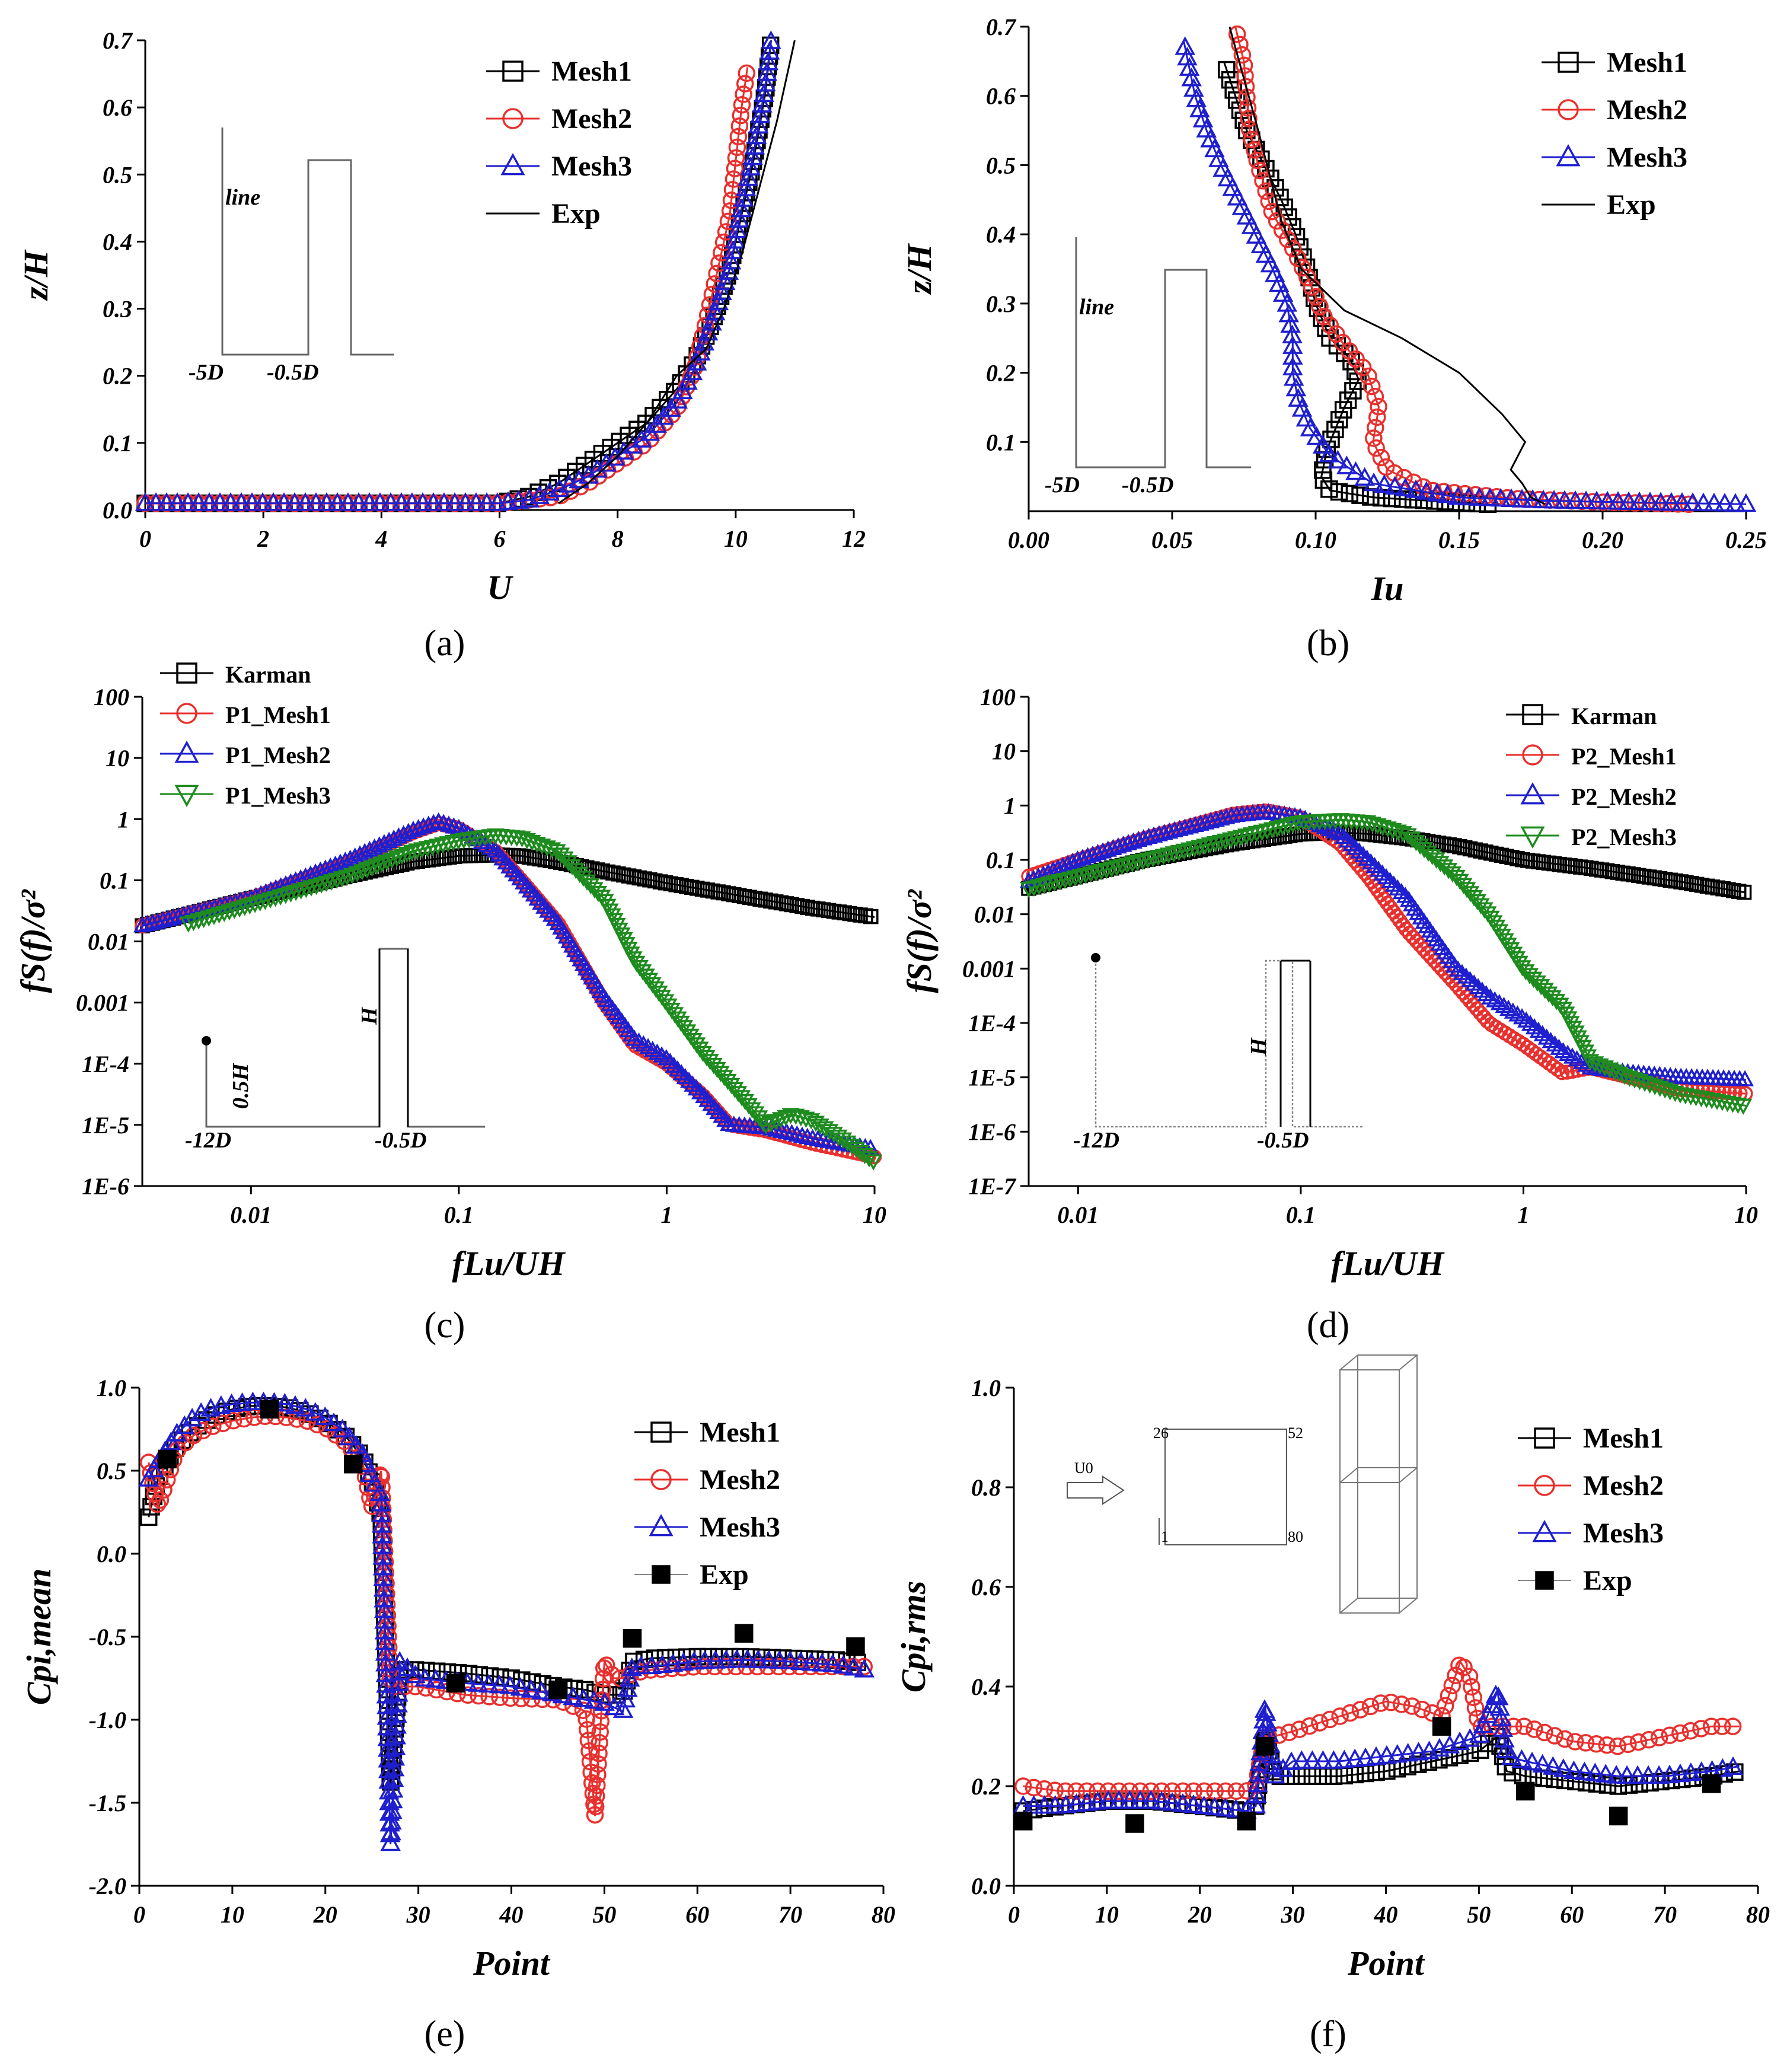 This screenshot has height=2072, width=1787. I want to click on x-axis-label: fLu/UH, so click(1388, 1263).